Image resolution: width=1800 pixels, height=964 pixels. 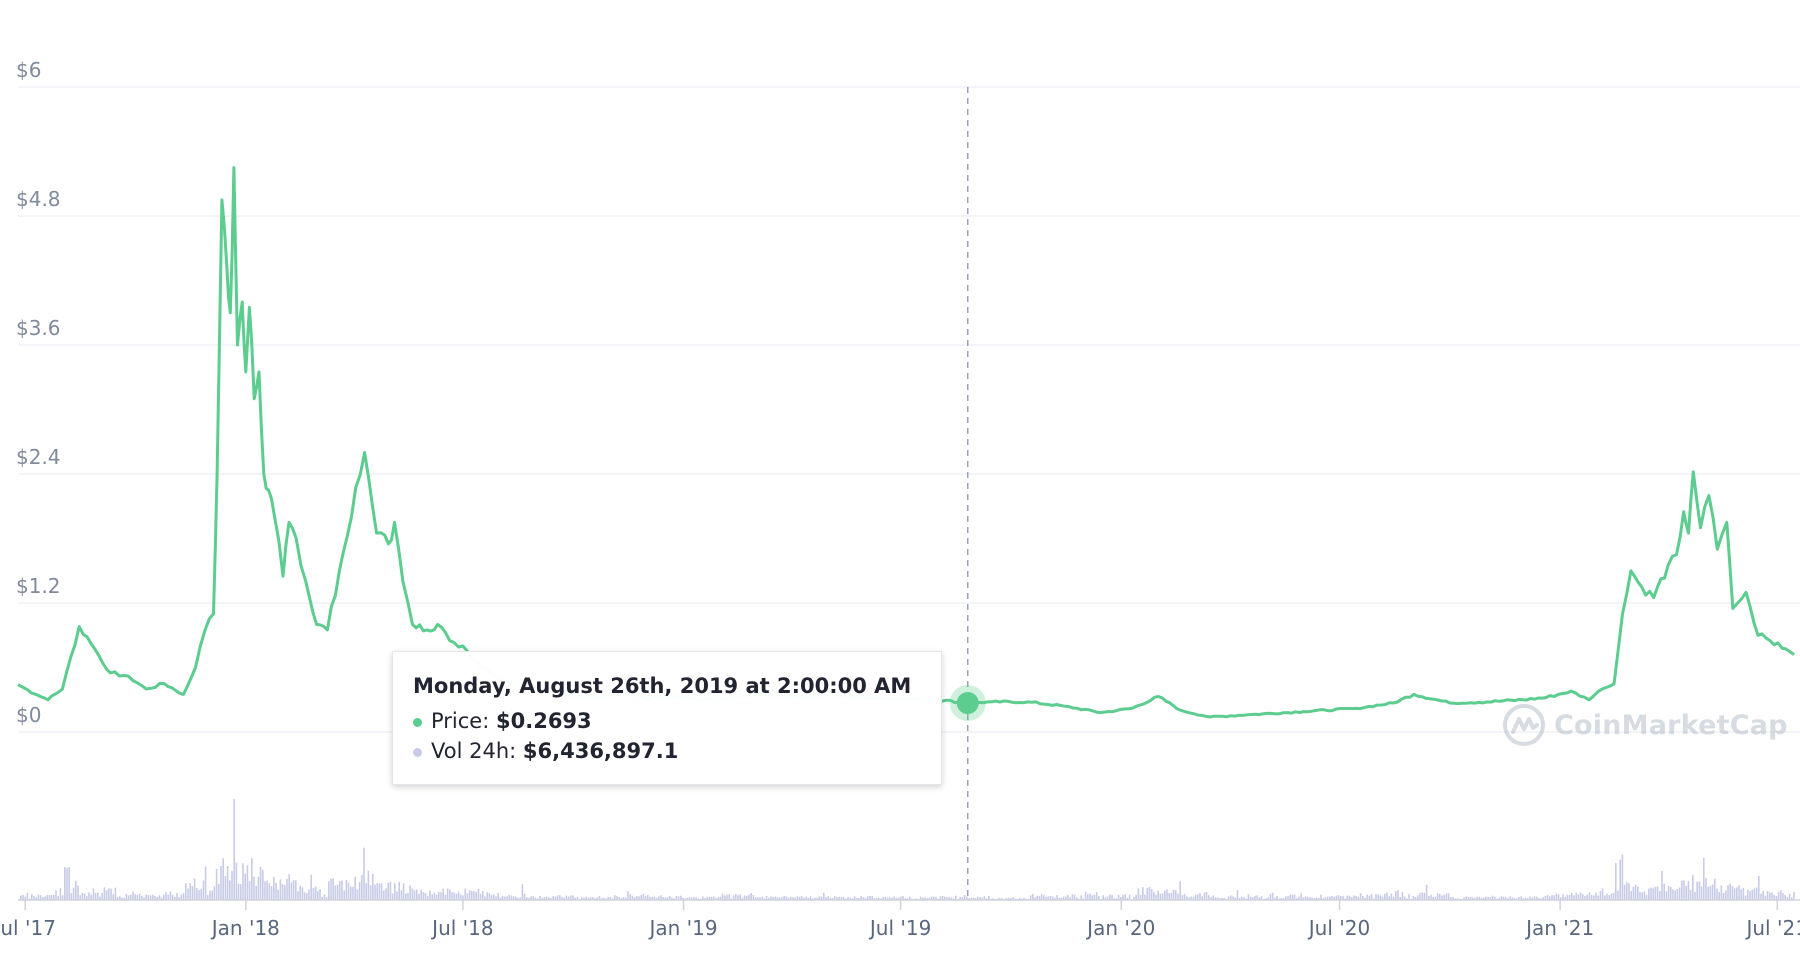 I want to click on x-tick-label: Jul '17, so click(x=28, y=928).